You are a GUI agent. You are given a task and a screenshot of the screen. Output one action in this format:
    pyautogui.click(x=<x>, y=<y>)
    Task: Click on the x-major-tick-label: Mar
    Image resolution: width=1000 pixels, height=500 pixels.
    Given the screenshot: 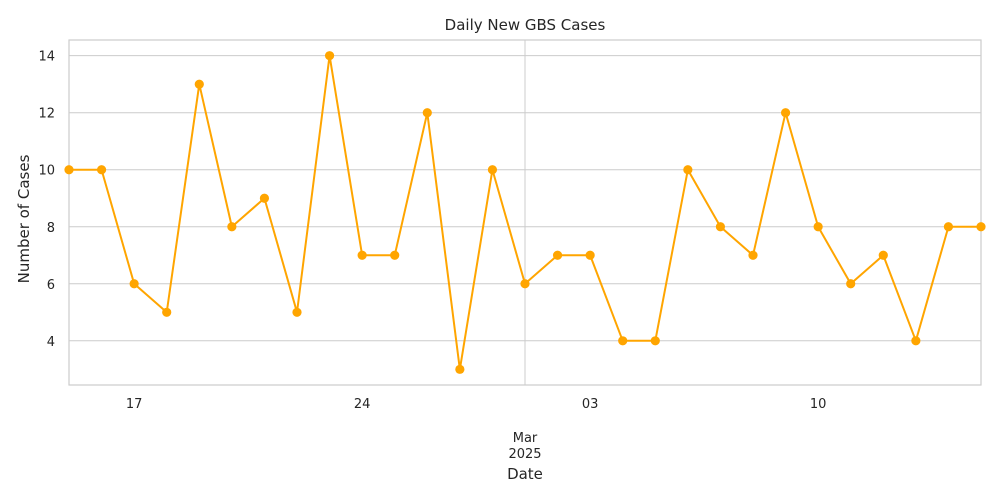 What is the action you would take?
    pyautogui.click(x=525, y=438)
    